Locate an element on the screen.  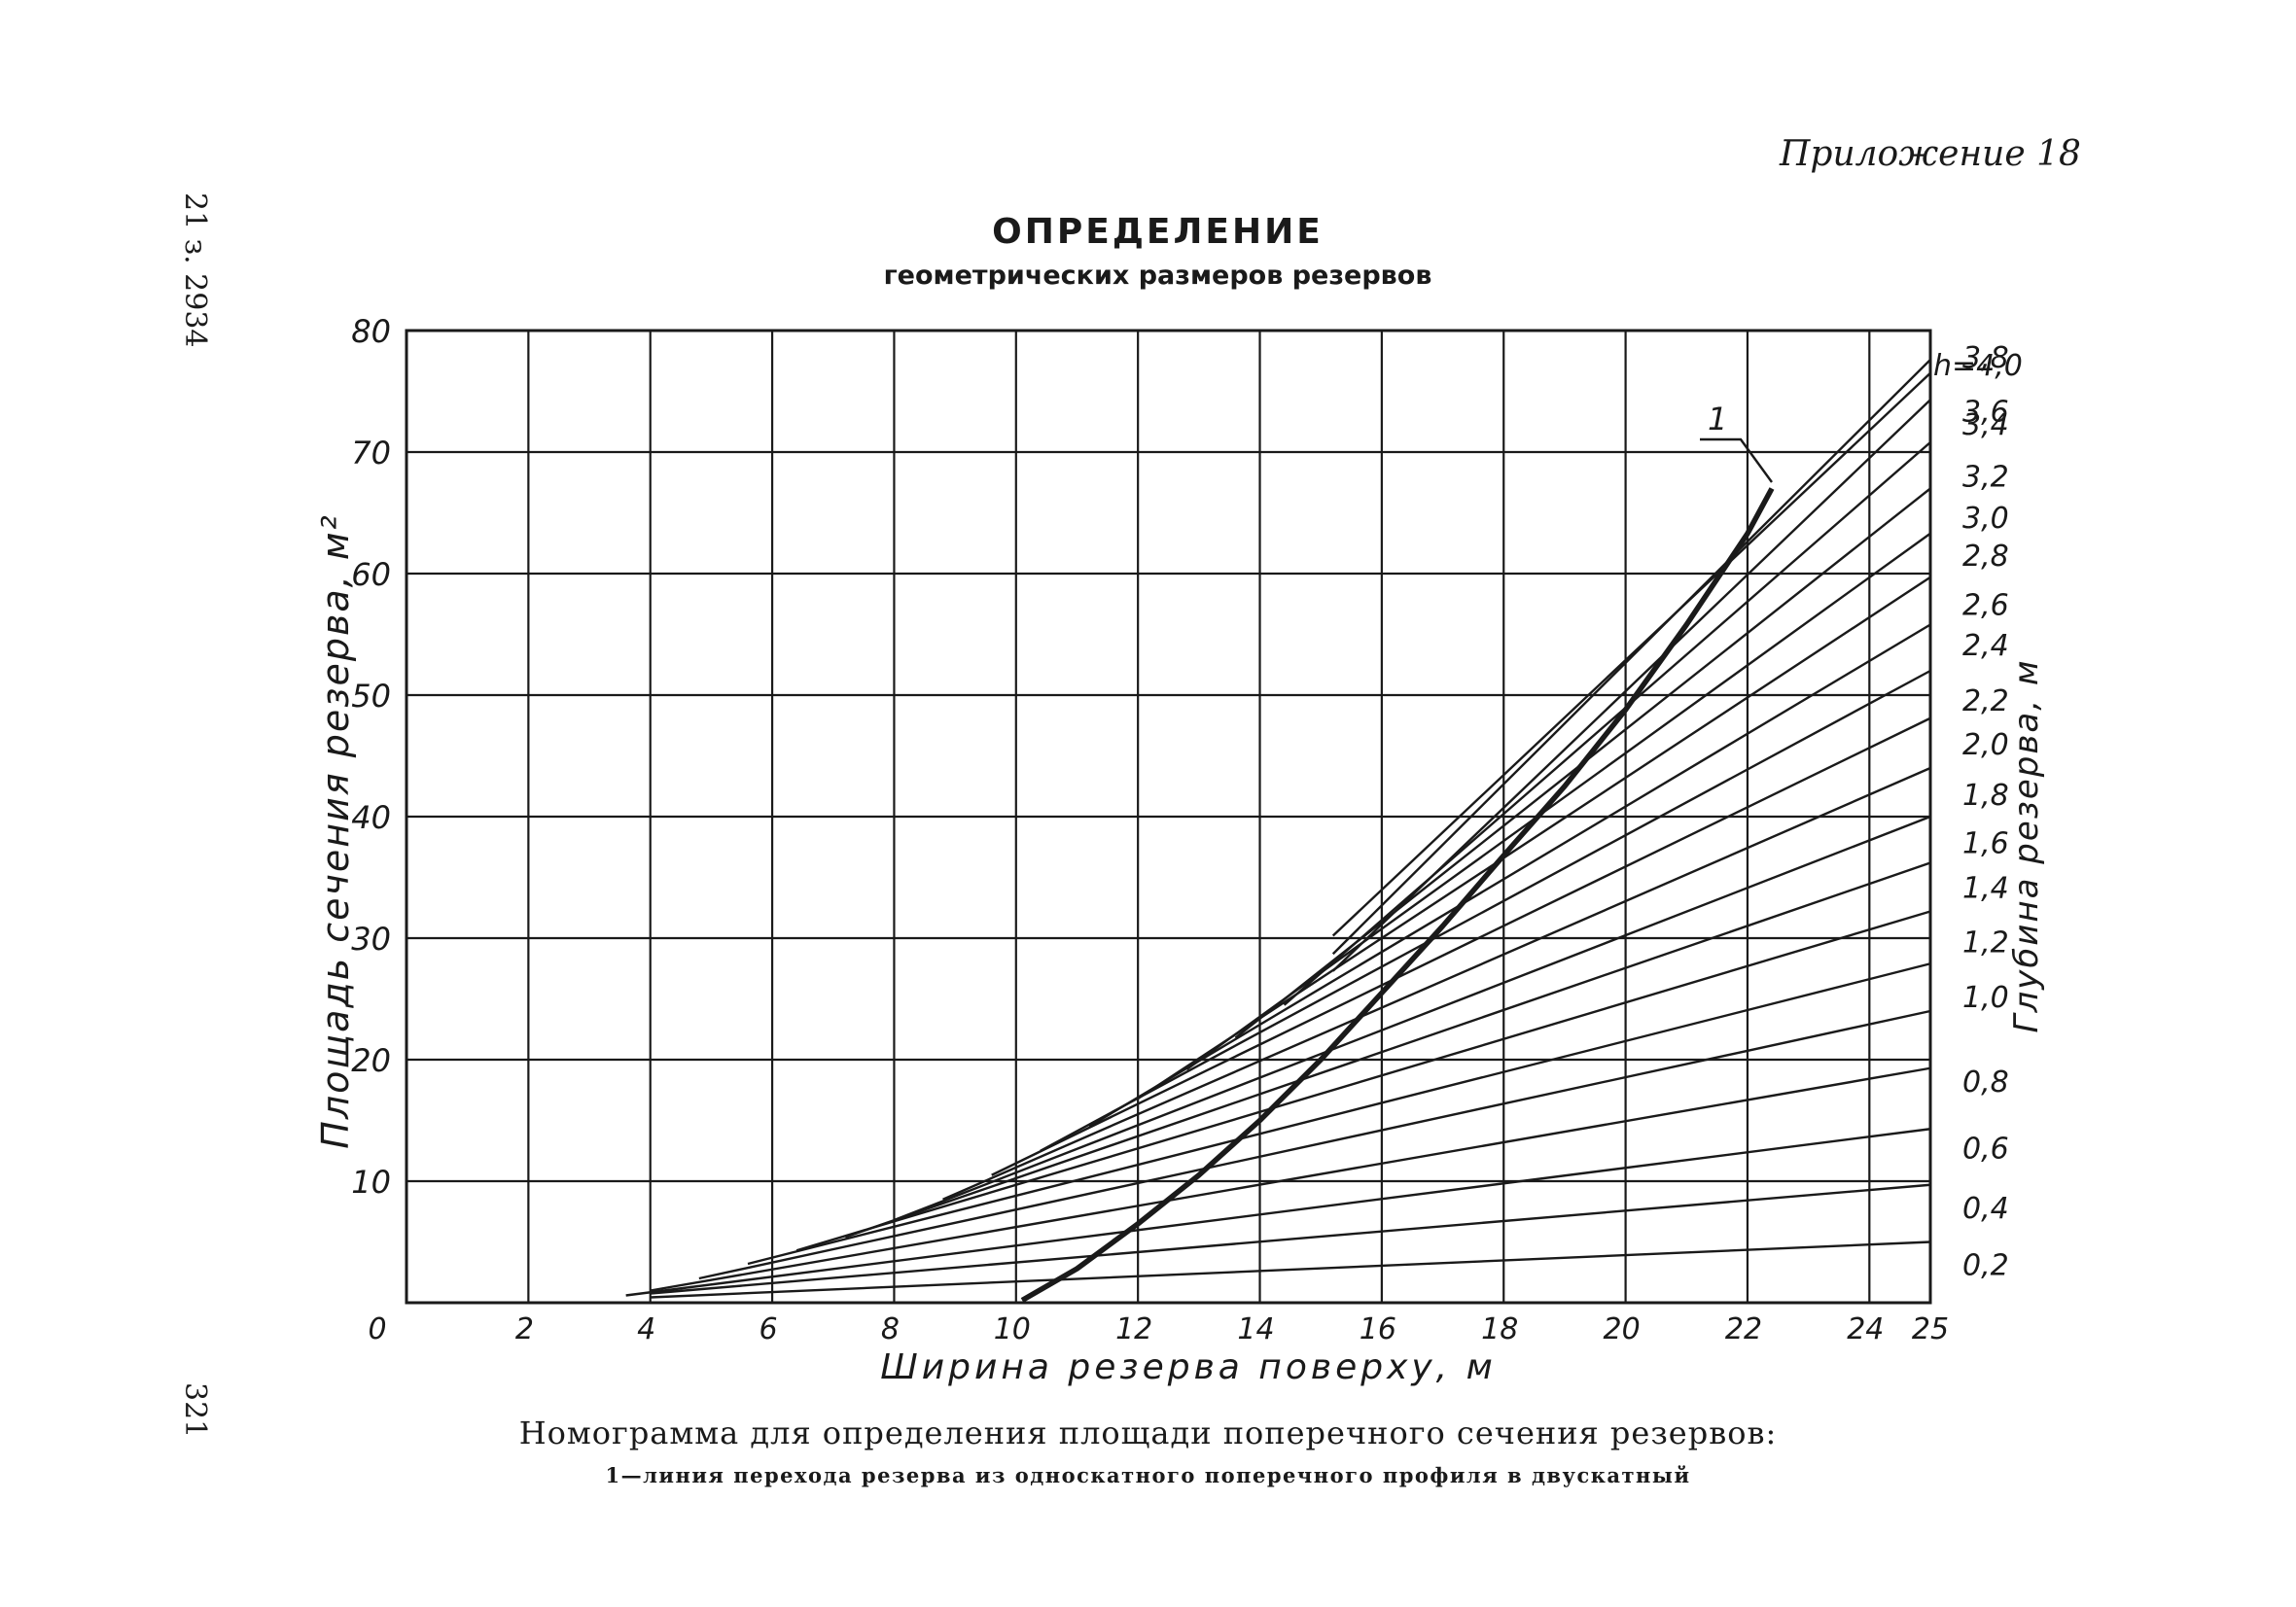
depth-label: 3,2 is located at coordinates (1986, 478).